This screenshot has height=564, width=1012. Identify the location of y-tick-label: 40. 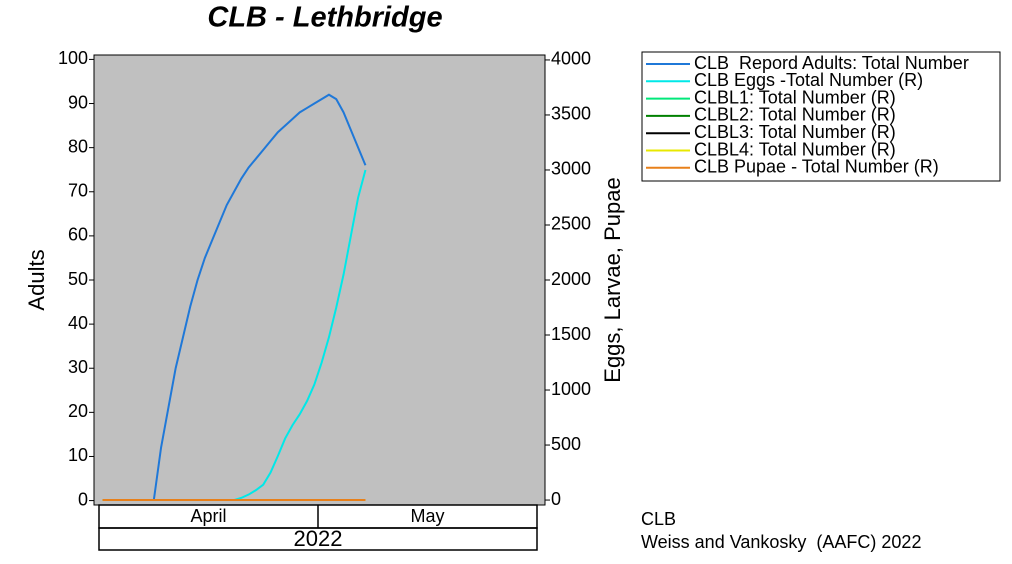
(78, 323).